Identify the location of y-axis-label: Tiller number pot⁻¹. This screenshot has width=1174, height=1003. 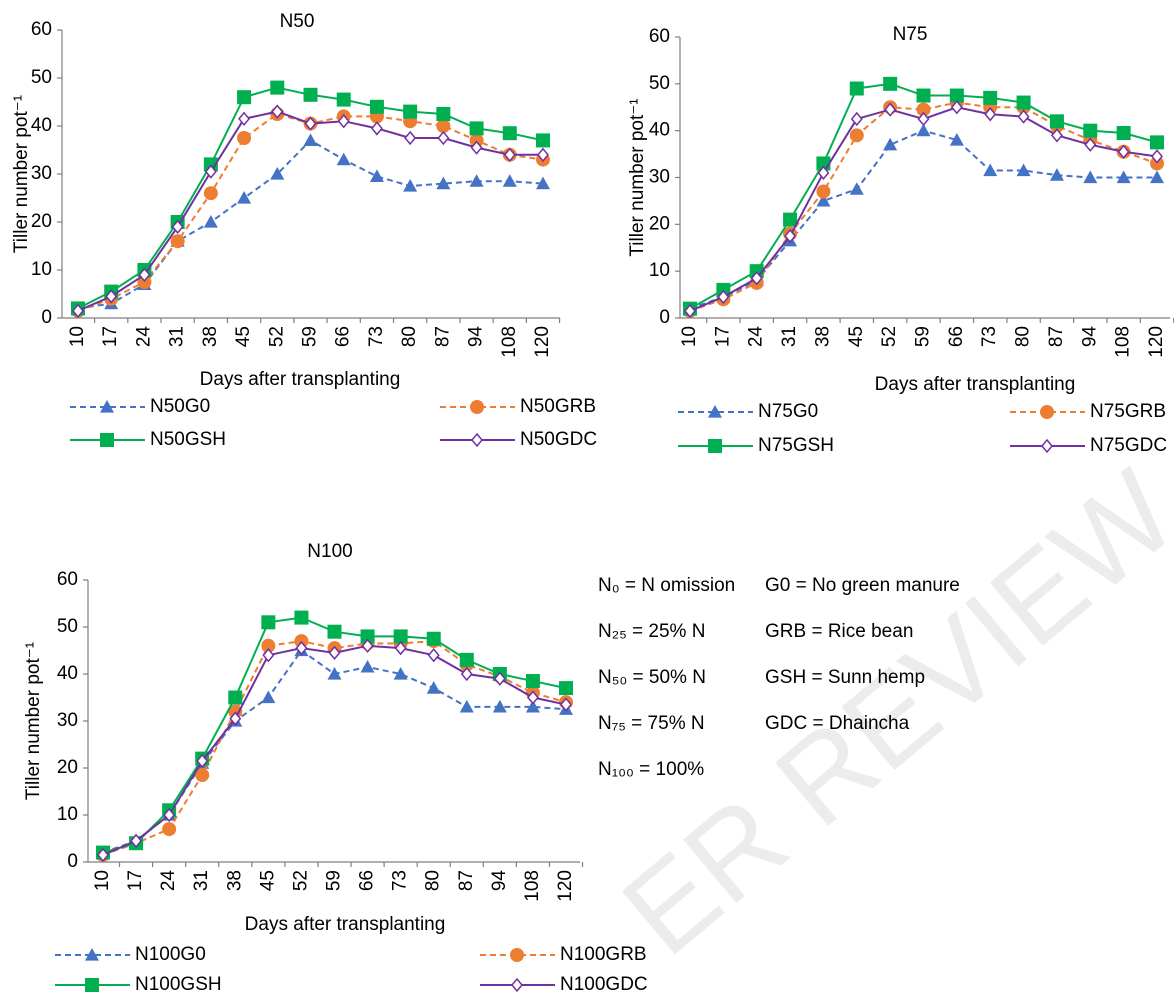
(637, 177).